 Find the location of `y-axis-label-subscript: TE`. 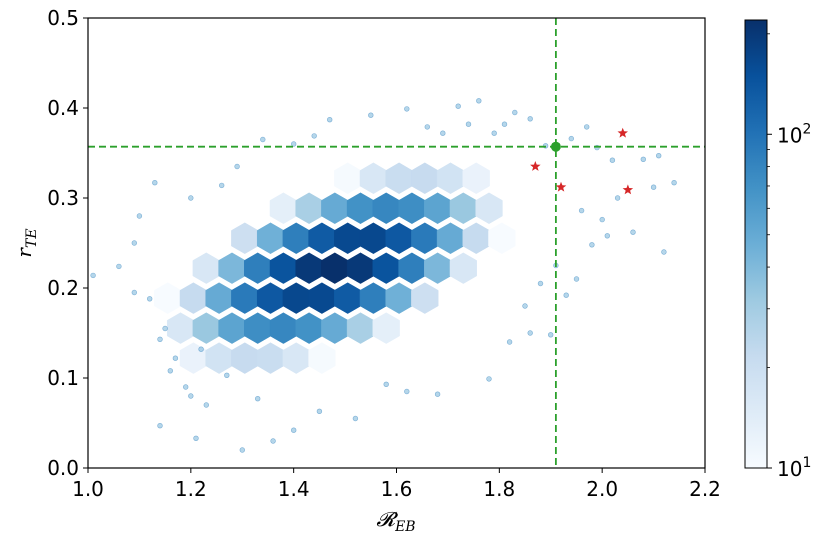

y-axis-label-subscript: TE is located at coordinates (32, 238).